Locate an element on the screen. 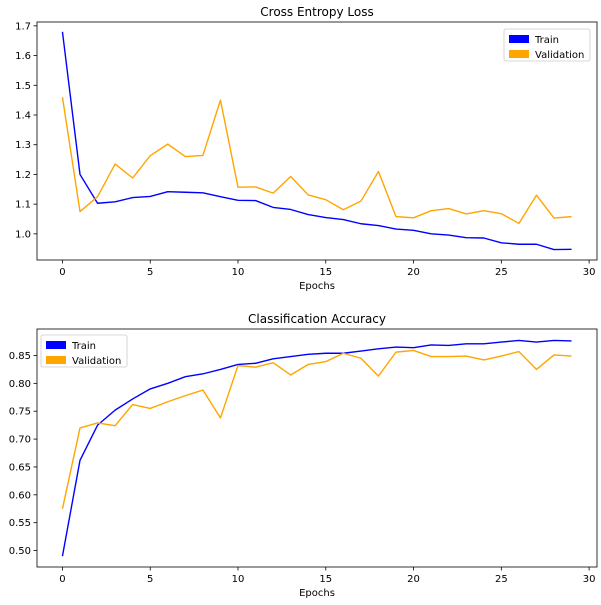 This screenshot has height=605, width=601. y-tick-label: 0.60 is located at coordinates (20, 495).